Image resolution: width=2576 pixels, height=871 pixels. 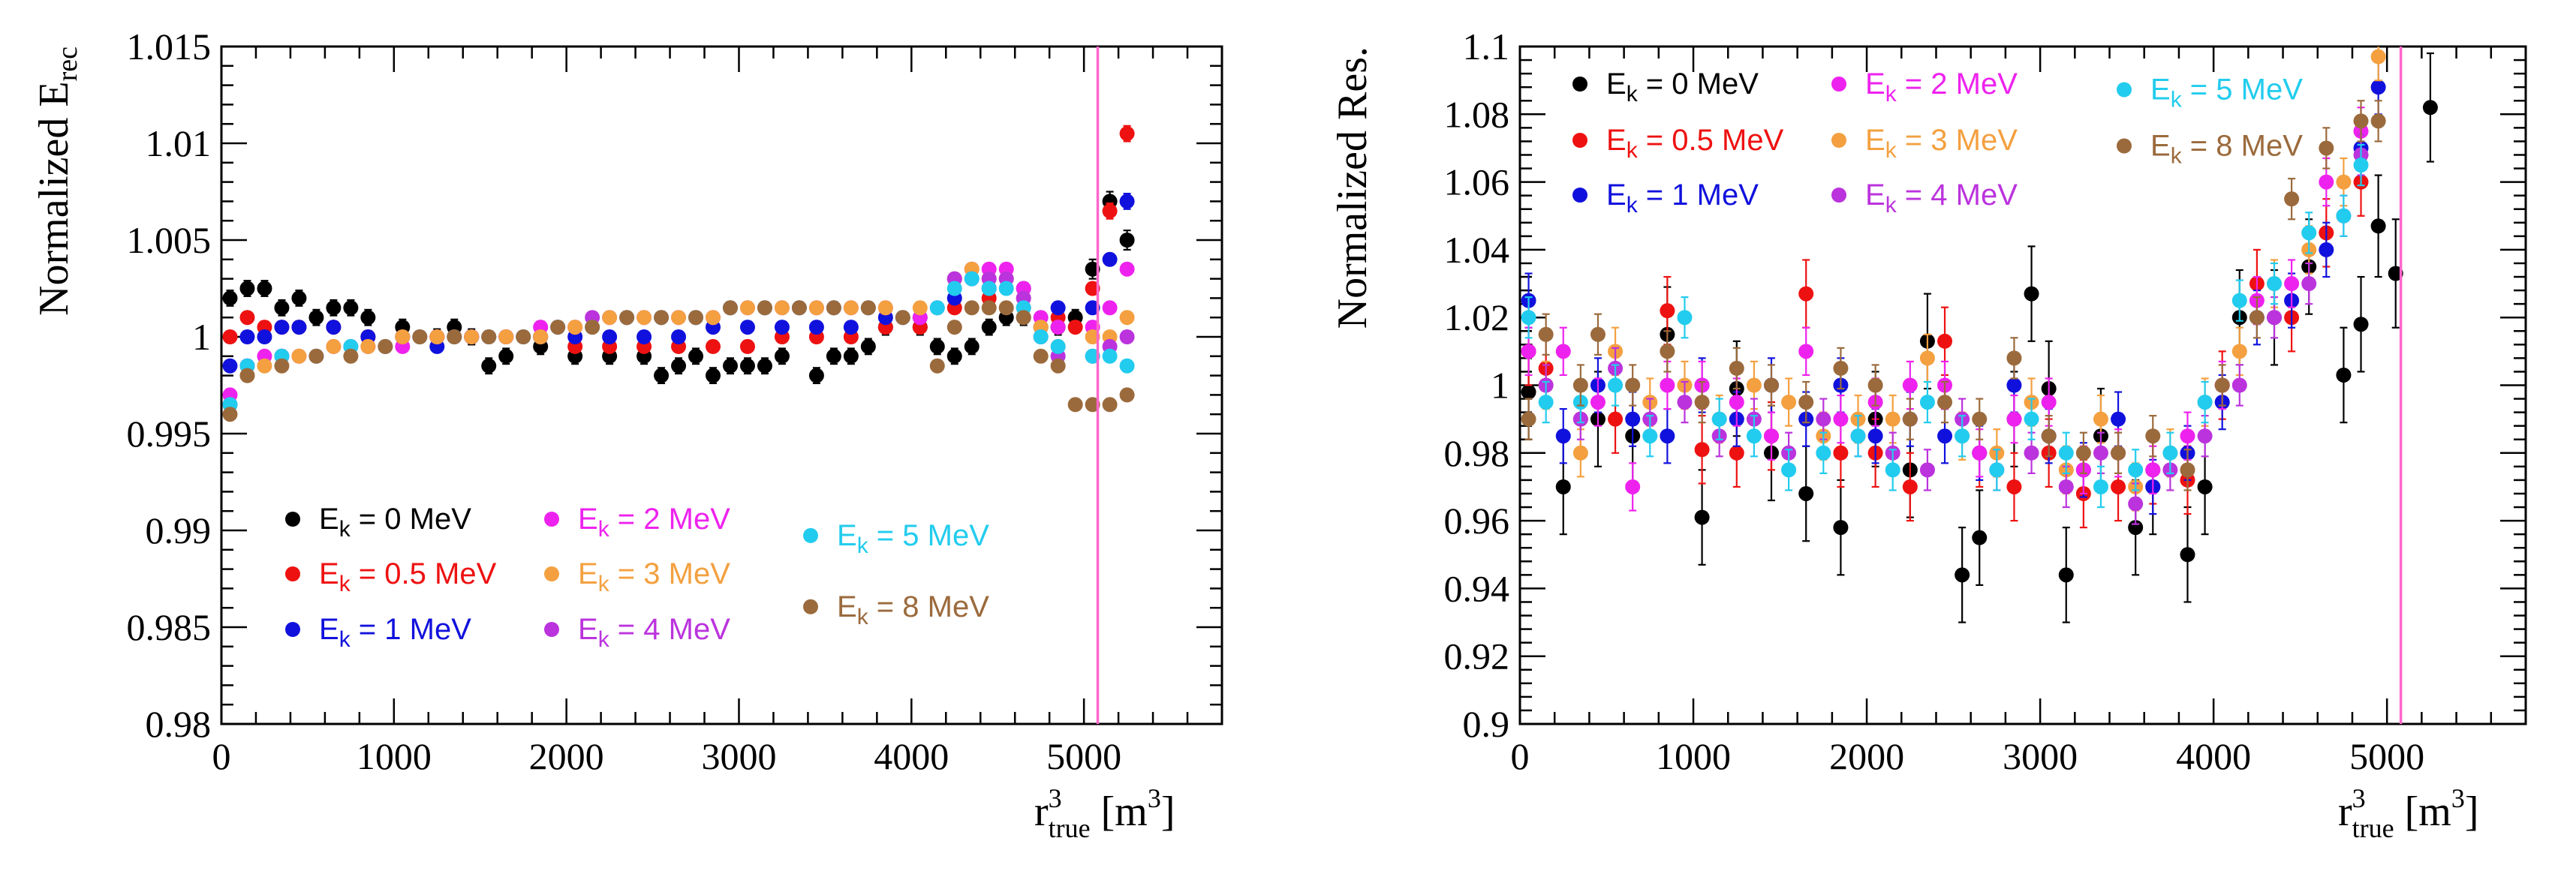 What do you see at coordinates (440, 573) in the screenshot?
I see `legend-value: 0.5 MeV` at bounding box center [440, 573].